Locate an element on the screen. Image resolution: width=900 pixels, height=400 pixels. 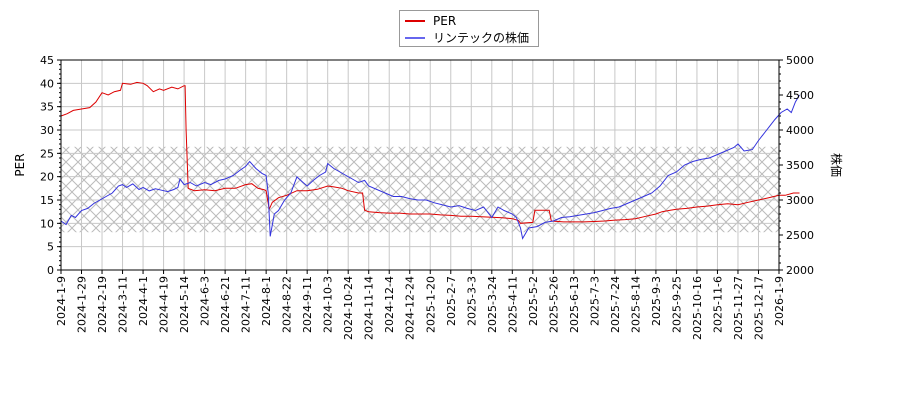
left-tick-label: 20 is located at coordinates (47, 177).